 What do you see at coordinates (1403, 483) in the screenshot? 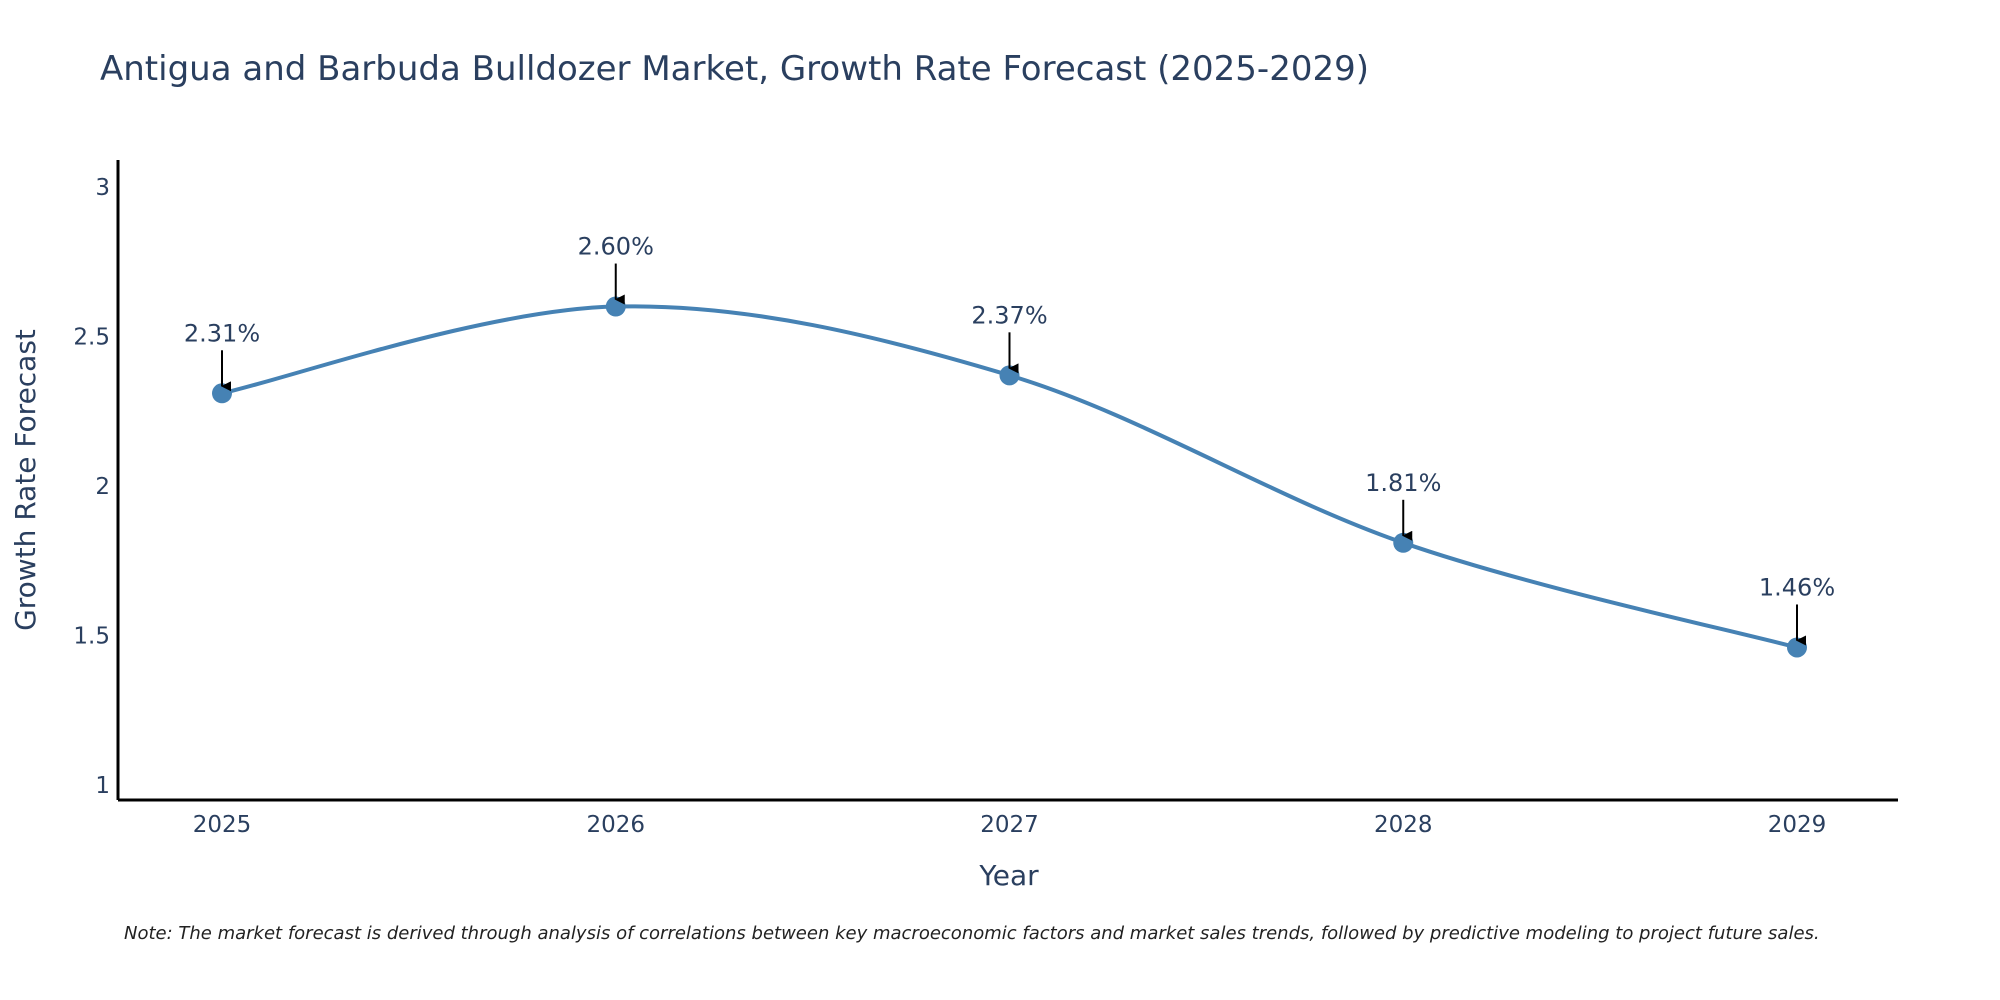
I see `data-label: 1.81%` at bounding box center [1403, 483].